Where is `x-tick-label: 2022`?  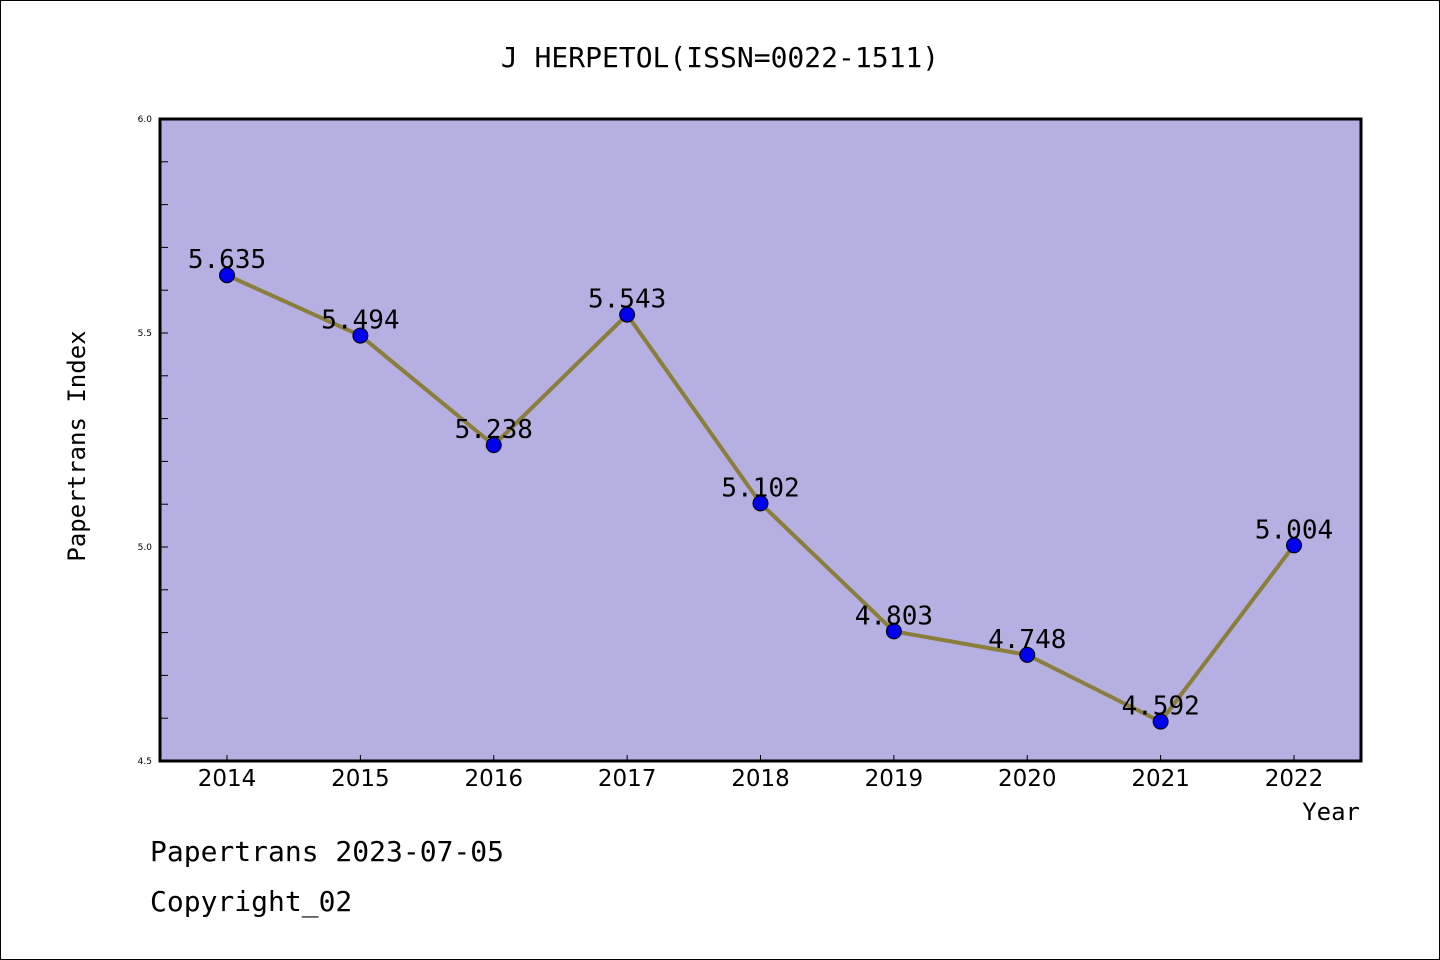 x-tick-label: 2022 is located at coordinates (1294, 779).